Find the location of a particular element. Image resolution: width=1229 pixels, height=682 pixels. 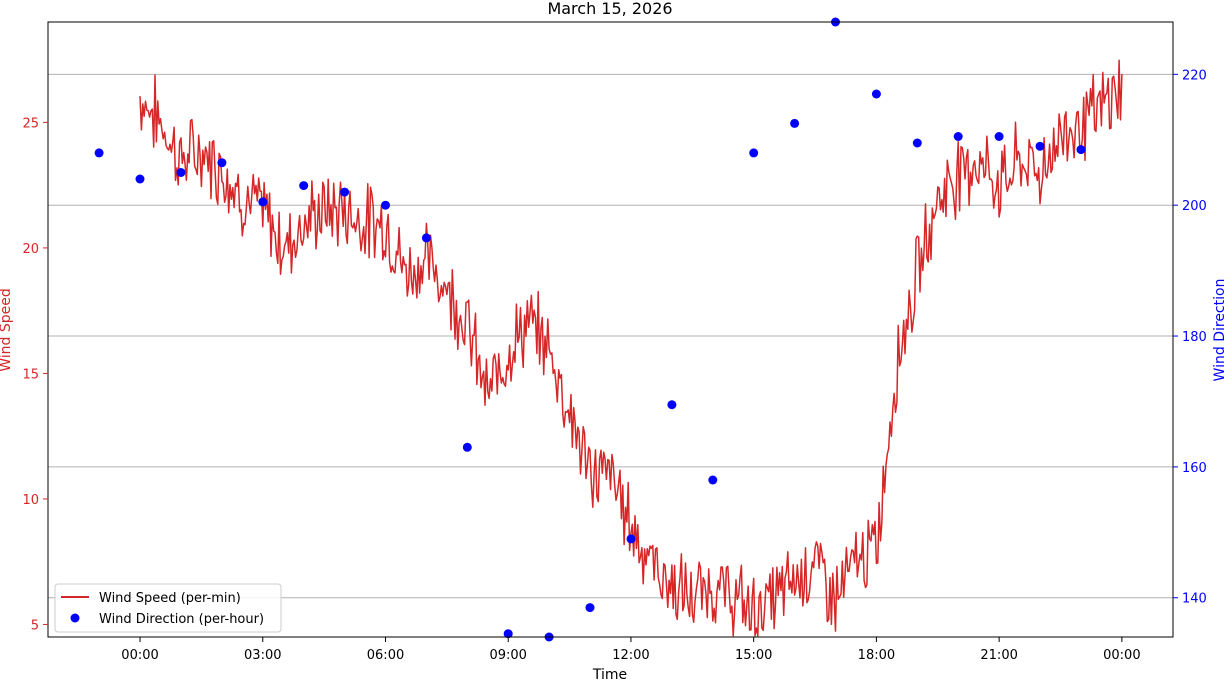

y-left-tick-label: 25 is located at coordinates (30, 123).